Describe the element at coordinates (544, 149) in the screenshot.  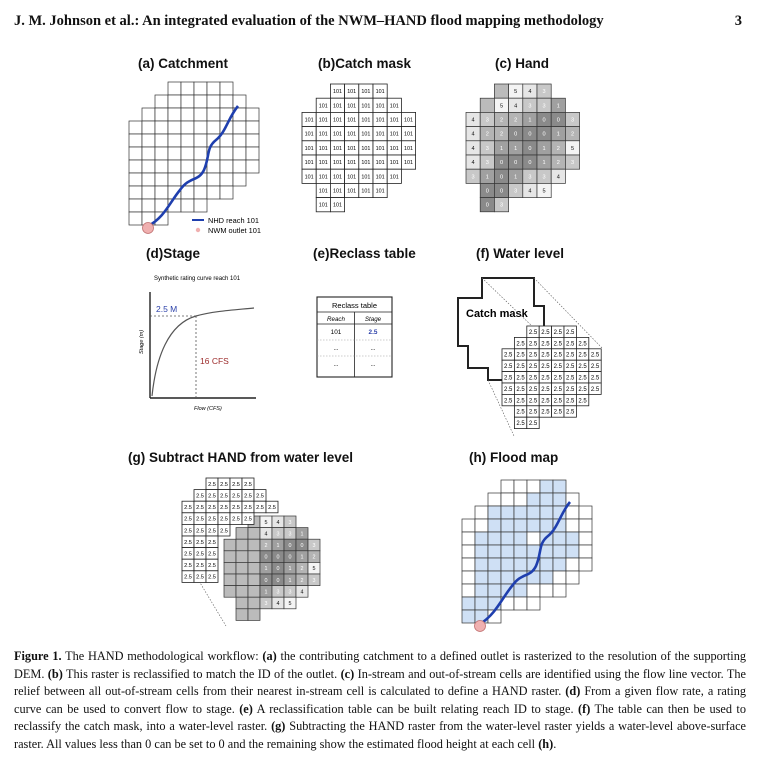
I see `hand-cell-value: 1` at that location.